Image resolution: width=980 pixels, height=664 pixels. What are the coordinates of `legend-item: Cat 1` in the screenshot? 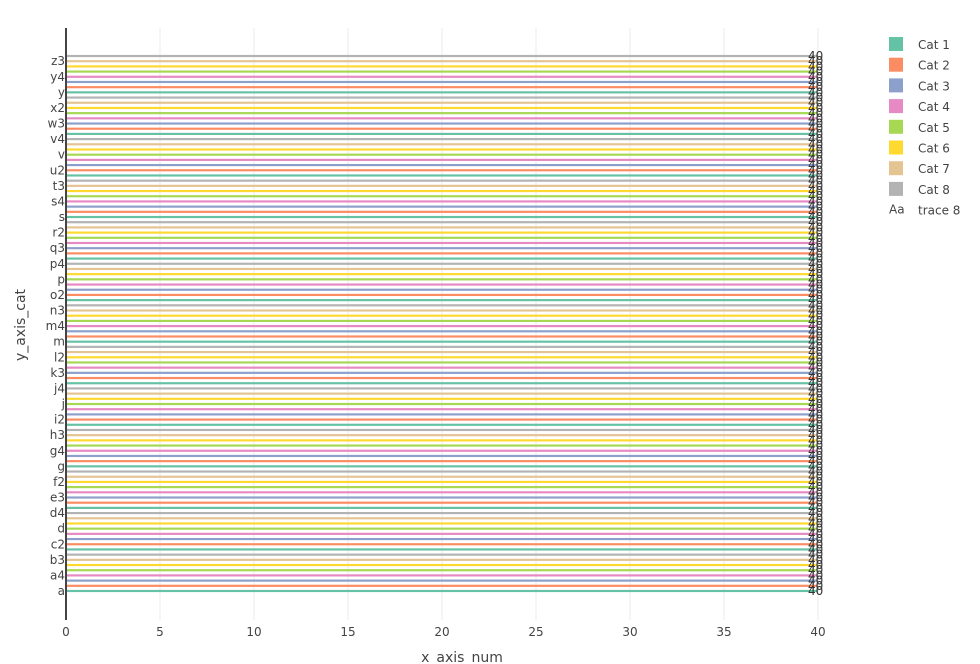 It's located at (919, 44).